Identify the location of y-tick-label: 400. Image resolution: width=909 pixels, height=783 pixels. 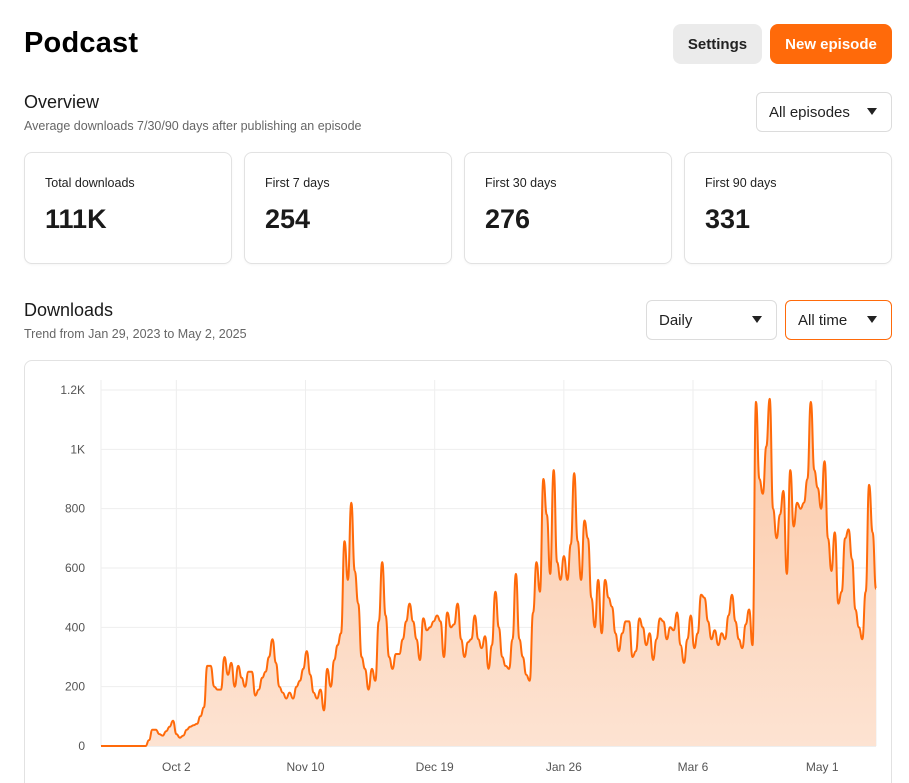
(75, 627).